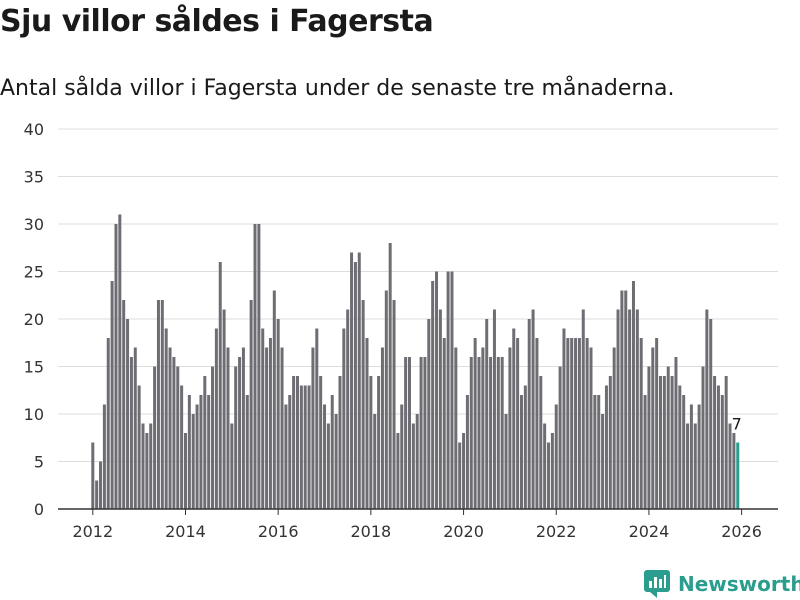 The image size is (800, 600). Describe the element at coordinates (463, 531) in the screenshot. I see `x-tick-label: 2020` at that location.